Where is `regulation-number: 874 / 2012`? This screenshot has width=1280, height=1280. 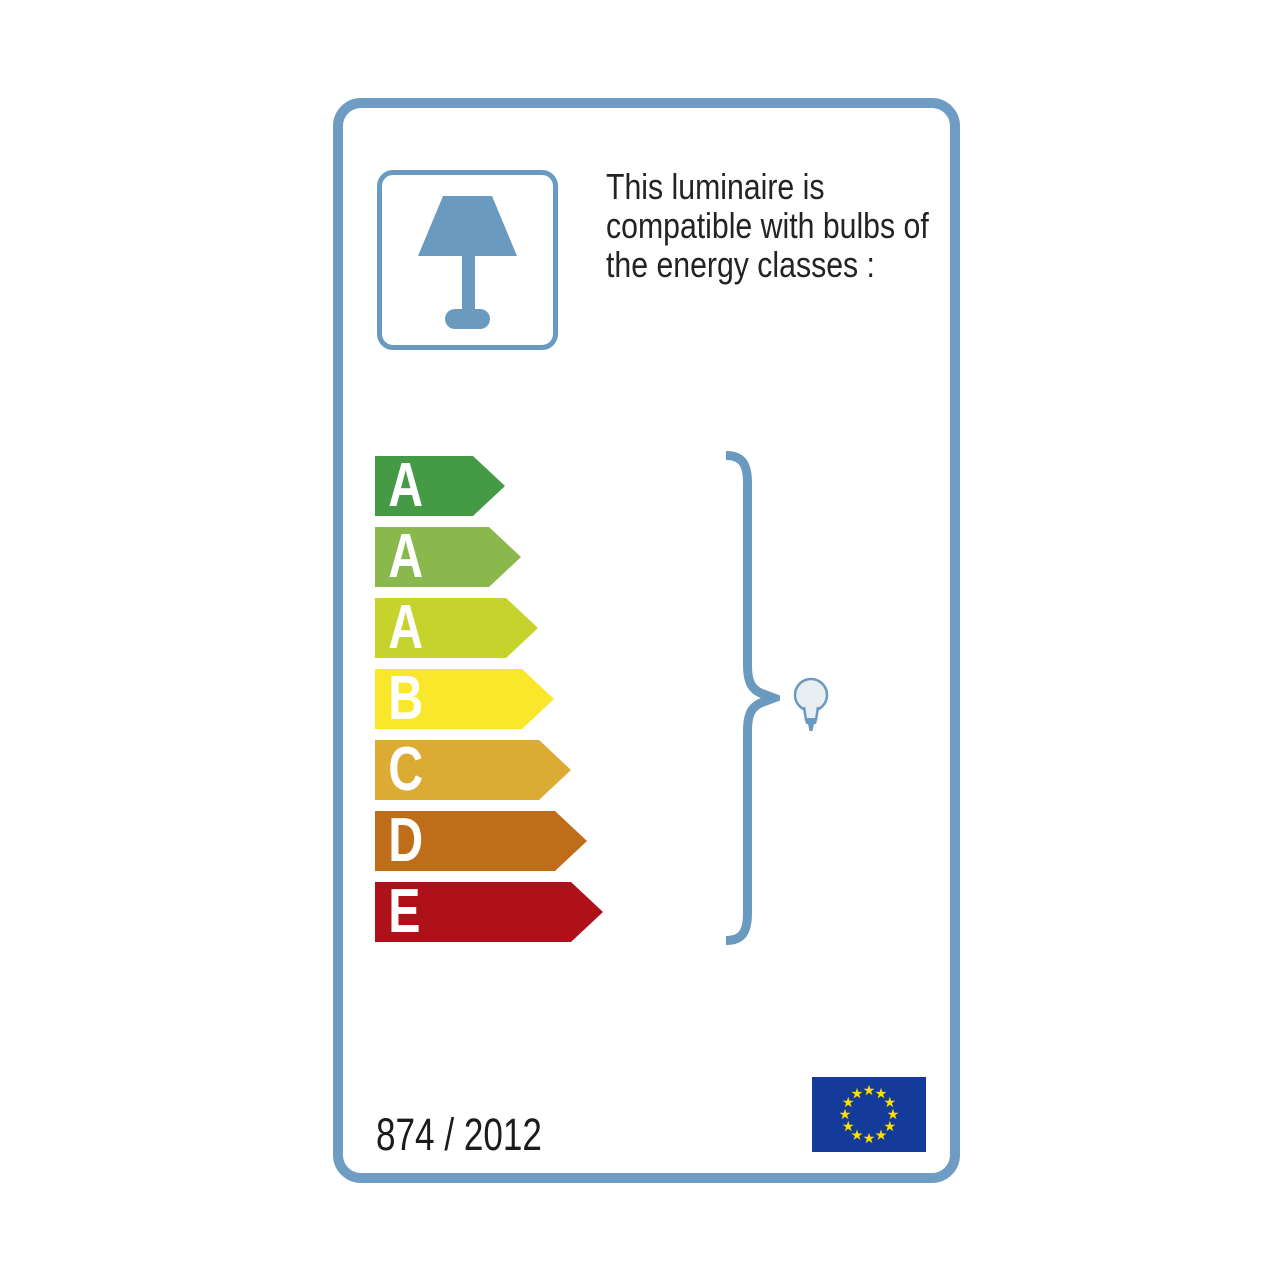
regulation-number: 874 / 2012 is located at coordinates (459, 1134).